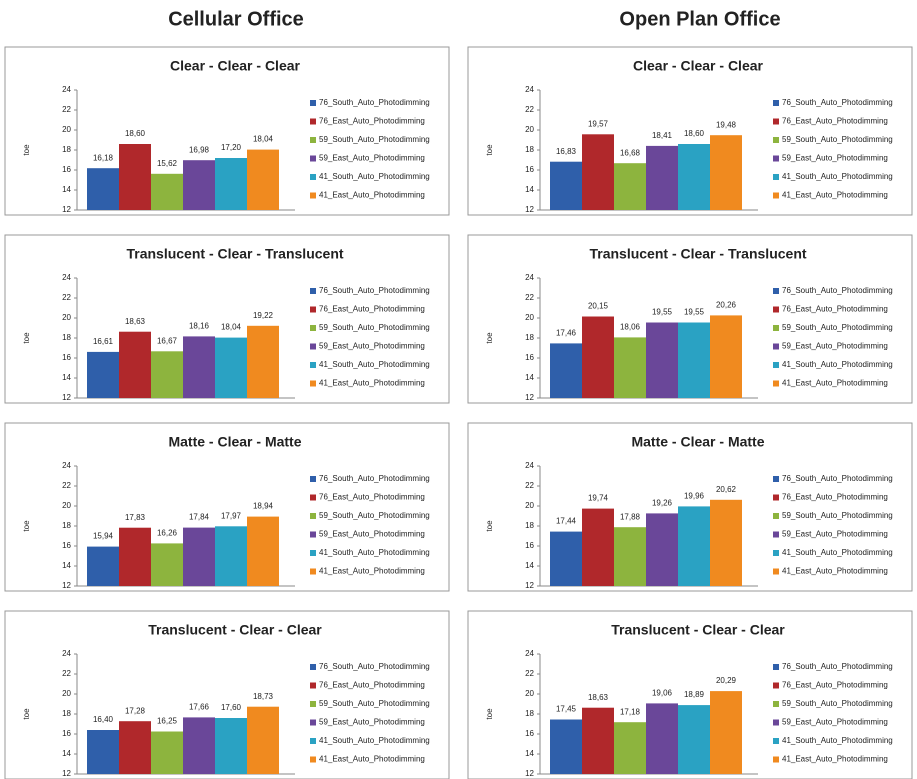 The height and width of the screenshot is (779, 917). Describe the element at coordinates (630, 516) in the screenshot. I see `value-label: 17,88` at that location.